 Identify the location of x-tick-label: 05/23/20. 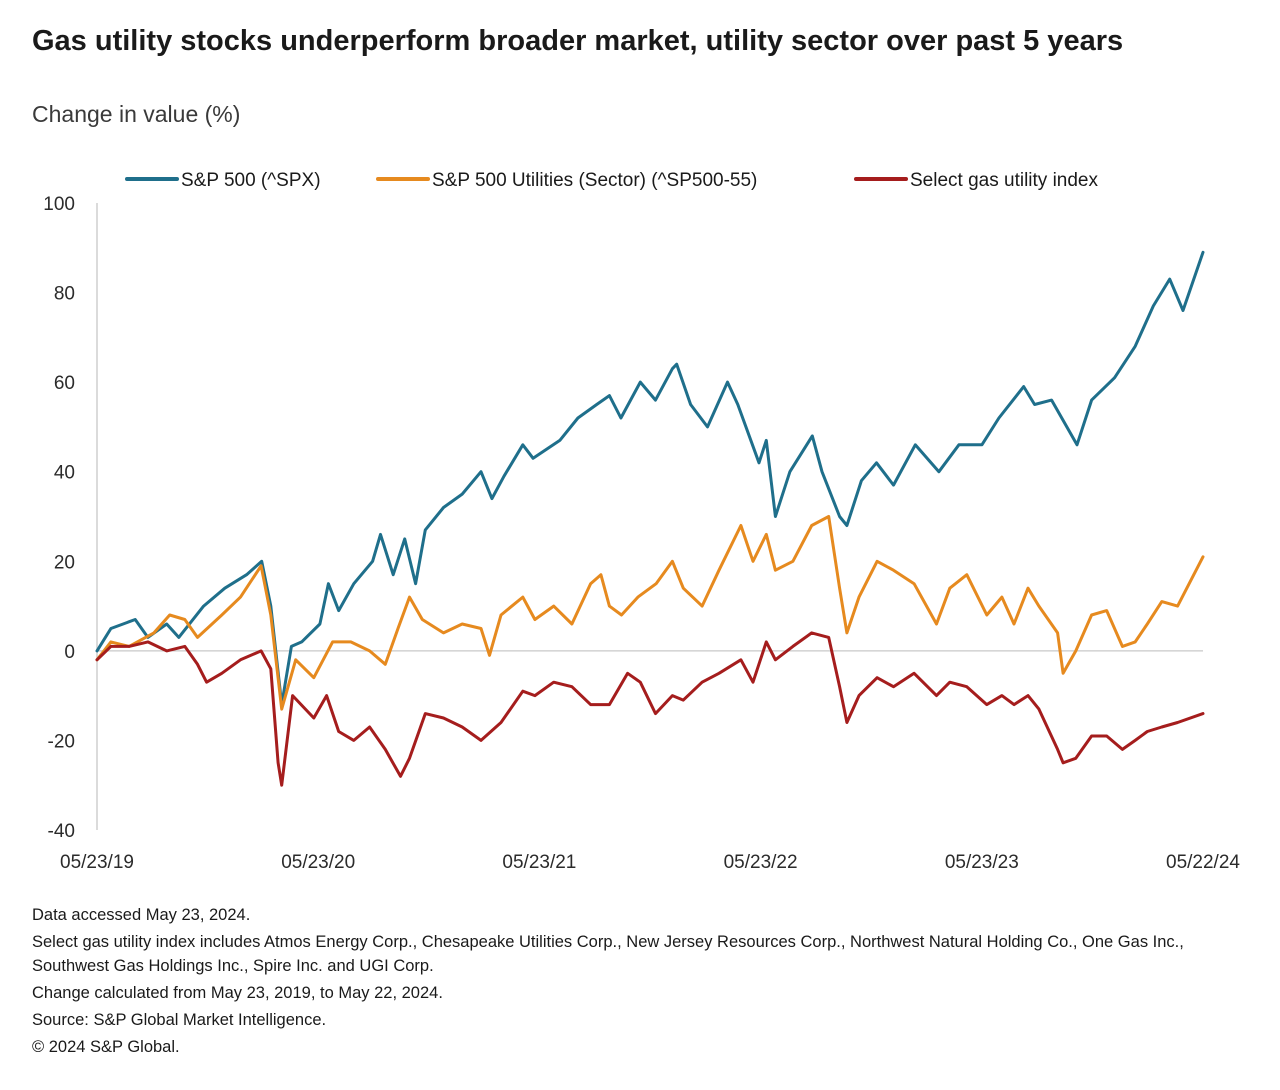
(318, 862).